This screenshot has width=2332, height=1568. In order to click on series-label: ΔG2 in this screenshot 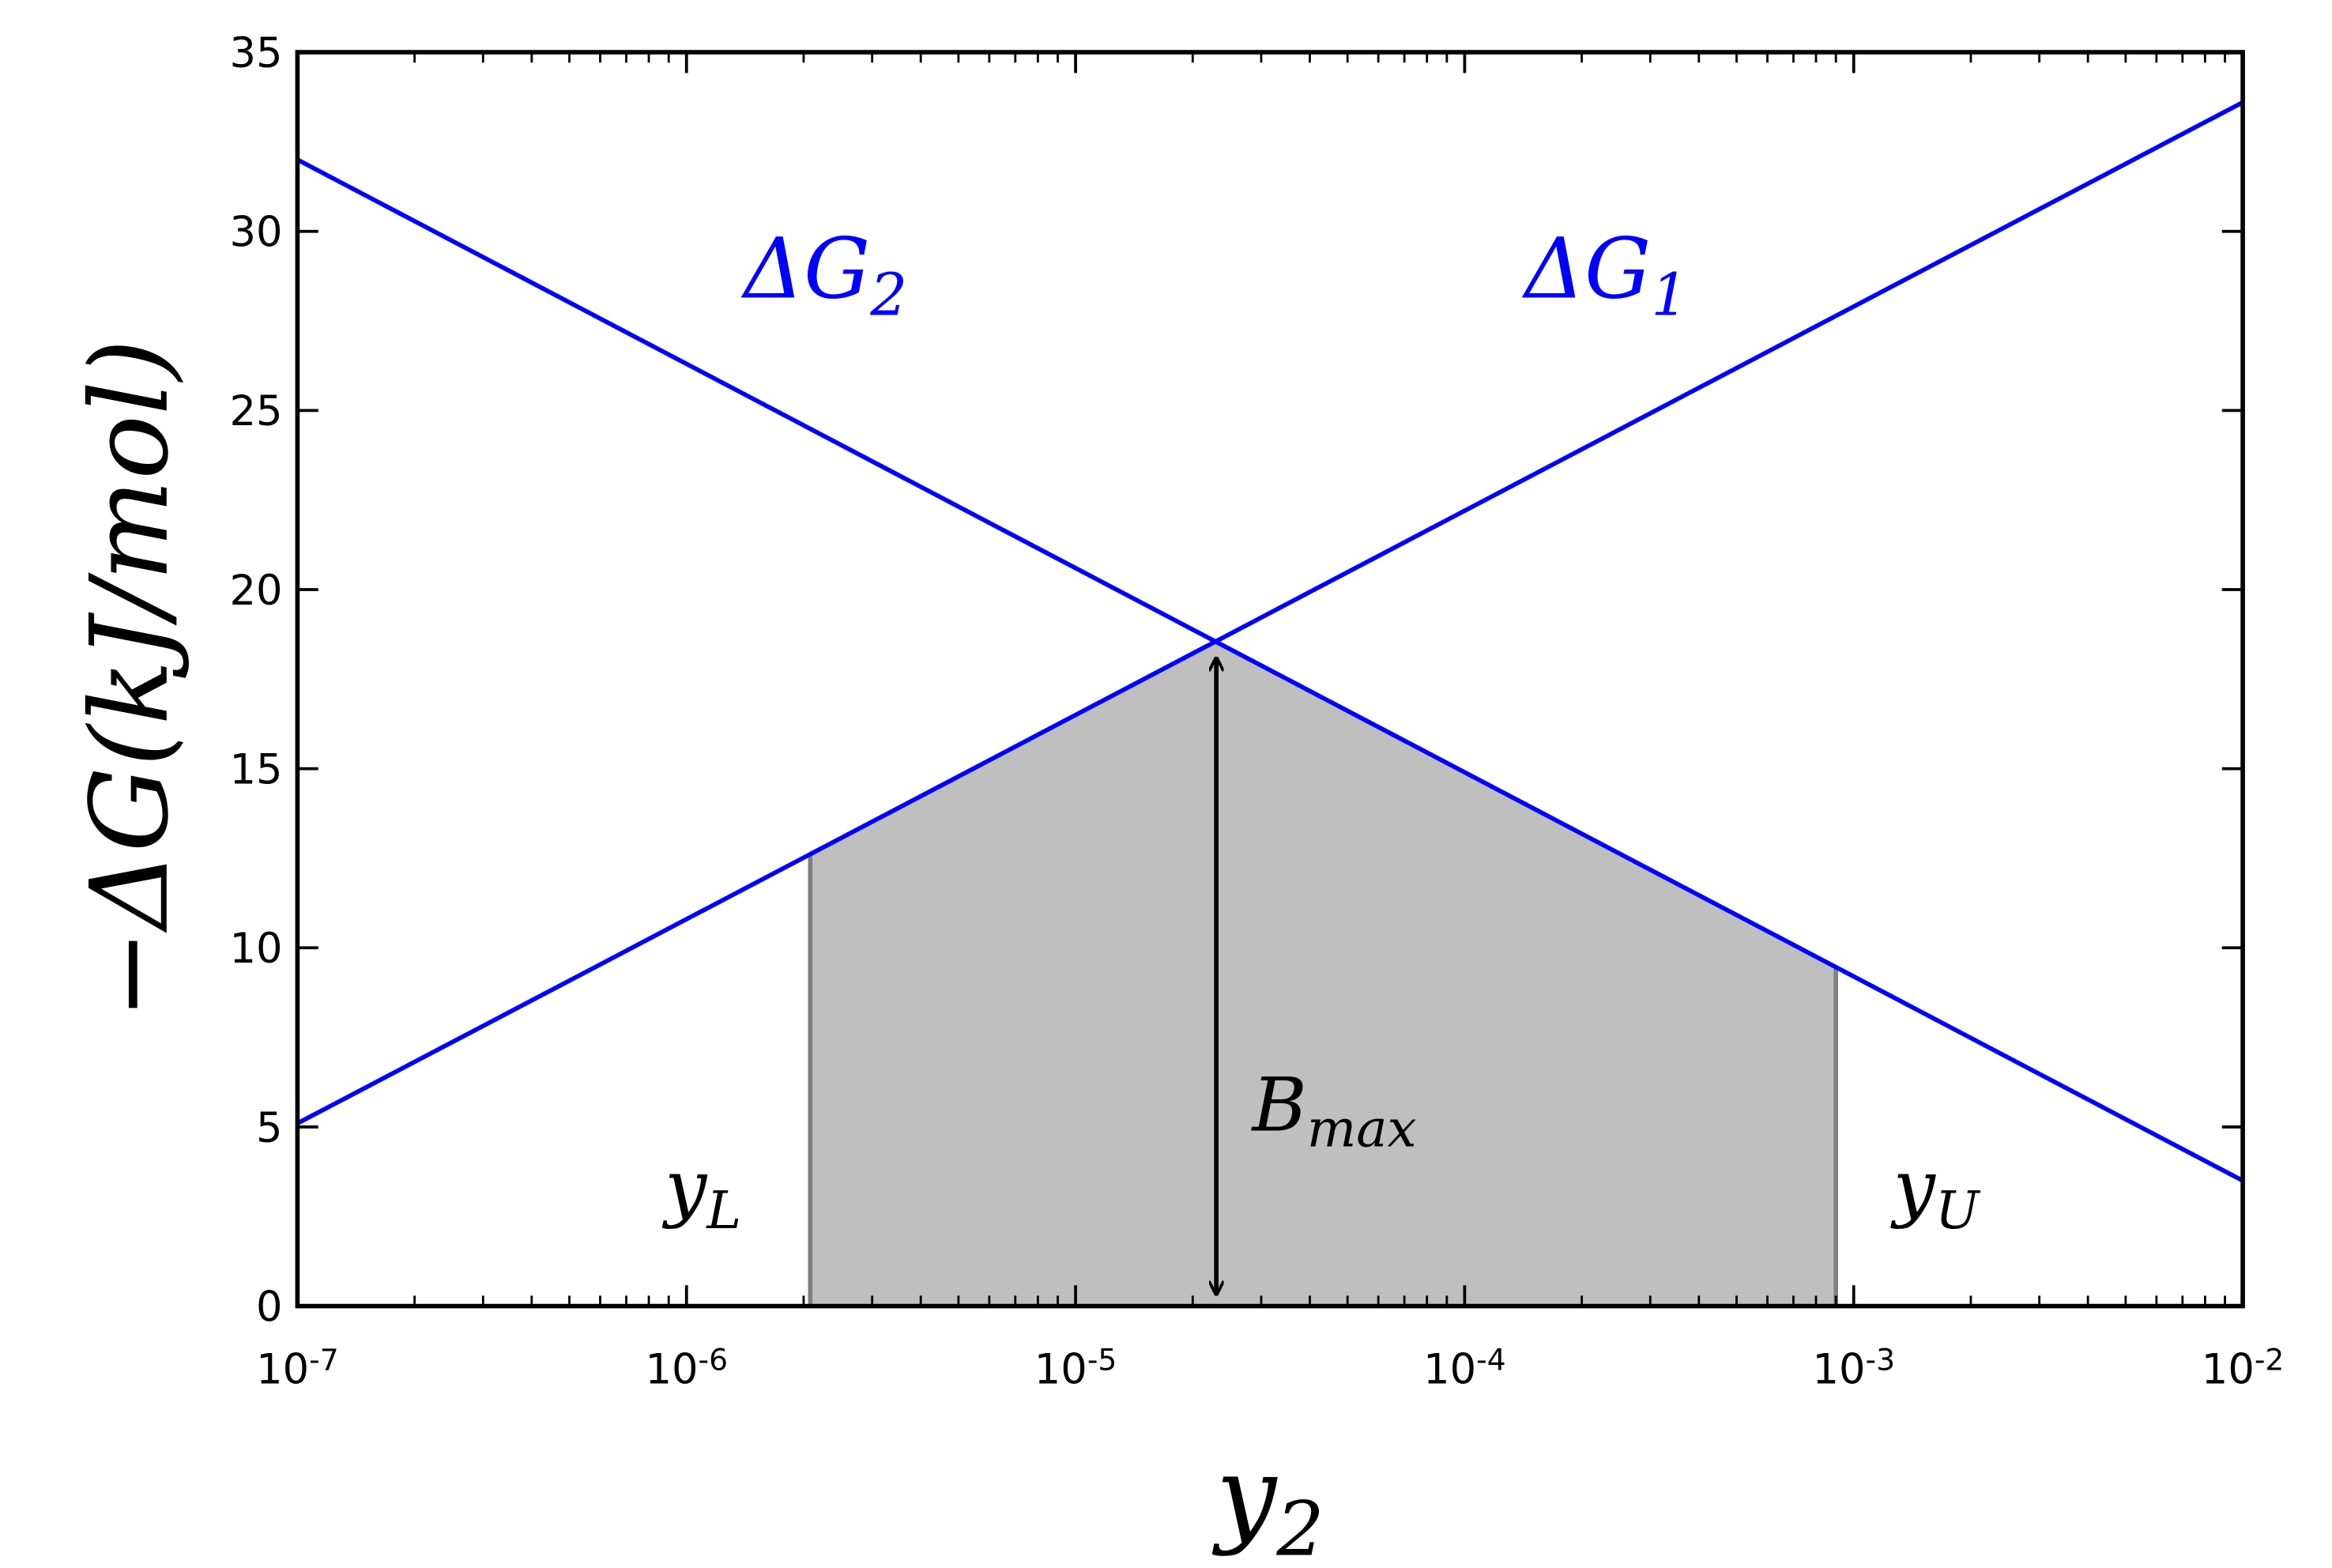, I will do `click(823, 275)`.